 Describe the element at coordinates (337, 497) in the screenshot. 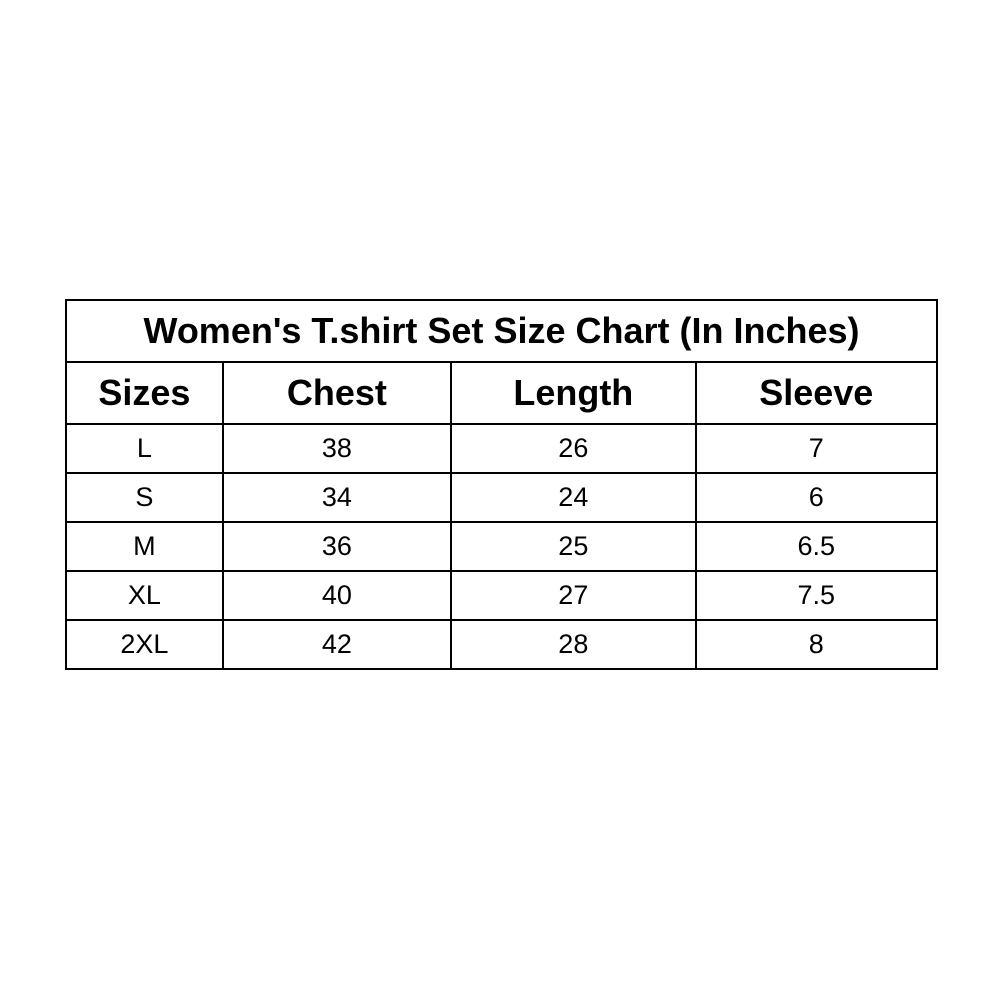

I see `table-cell: 34` at that location.